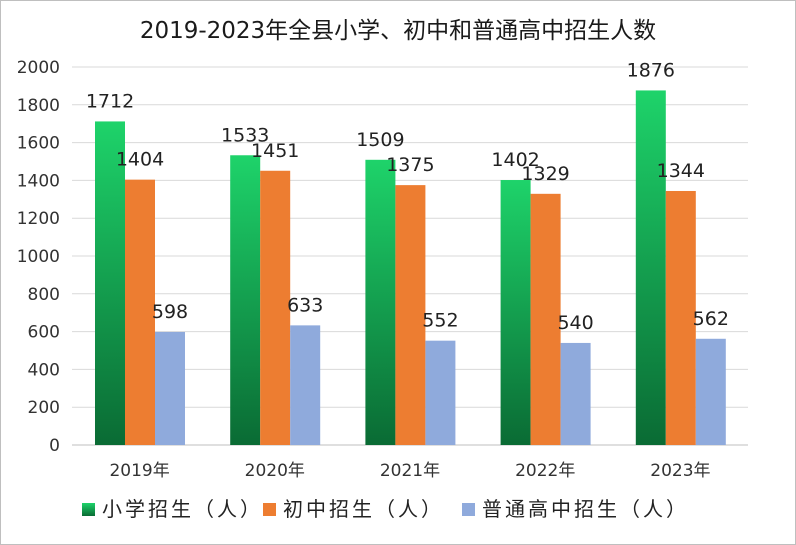 The width and height of the screenshot is (796, 545). I want to click on y-tick-label: 800, so click(44, 295).